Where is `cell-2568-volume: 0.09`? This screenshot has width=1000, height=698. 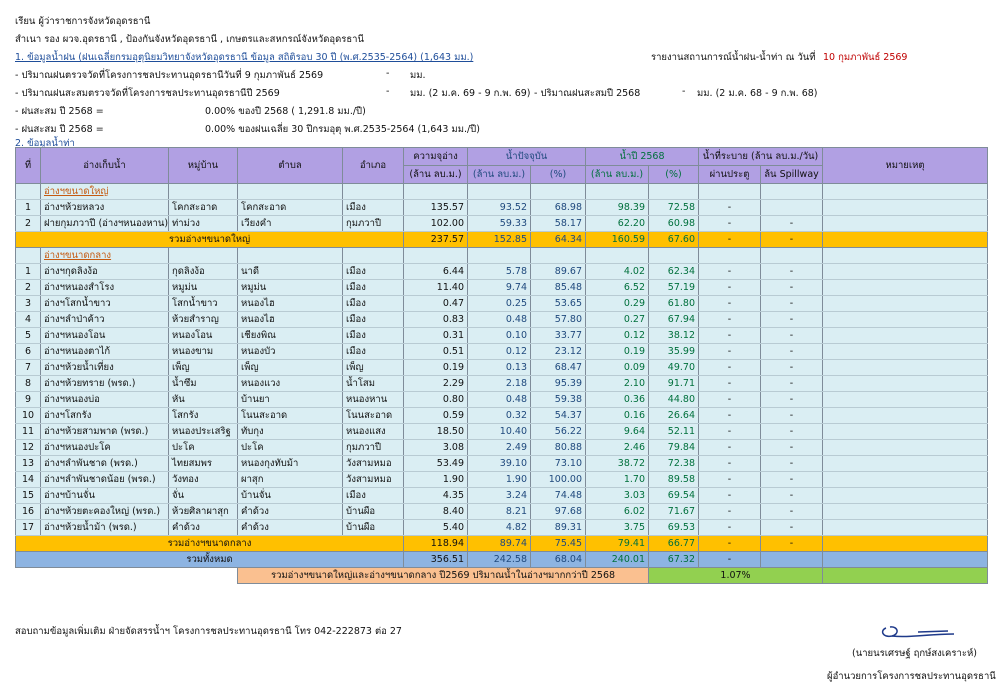 cell-2568-volume: 0.09 is located at coordinates (617, 367).